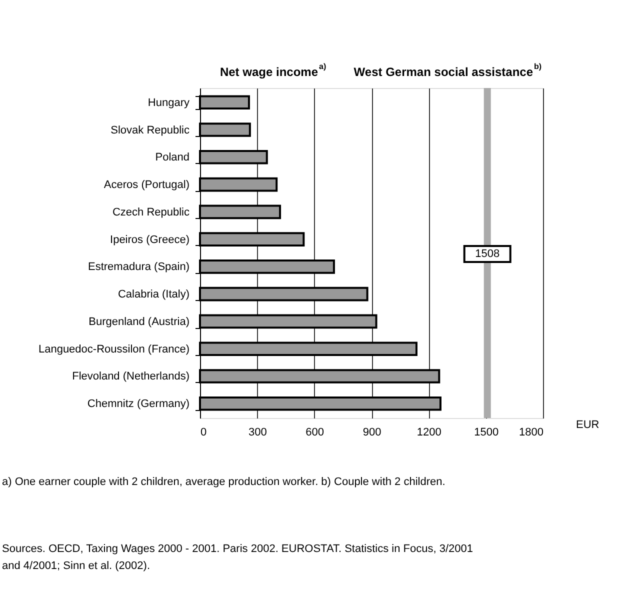 This screenshot has height=591, width=637. What do you see at coordinates (486, 432) in the screenshot?
I see `x-tick-label: 1500` at bounding box center [486, 432].